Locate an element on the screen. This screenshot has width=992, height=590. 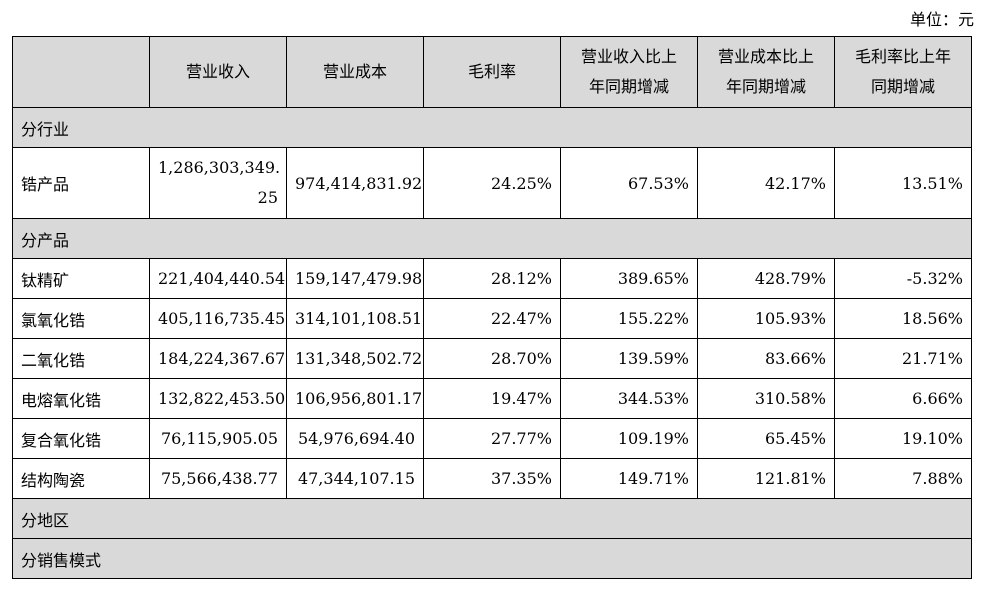
row-revenue-change: 344.53% is located at coordinates (629, 398).